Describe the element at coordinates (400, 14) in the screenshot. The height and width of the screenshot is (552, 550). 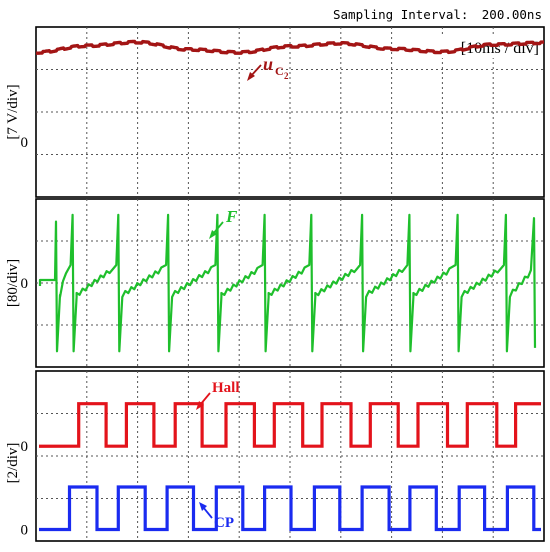
I see `sampling-interval-label: Sampling Interval:` at that location.